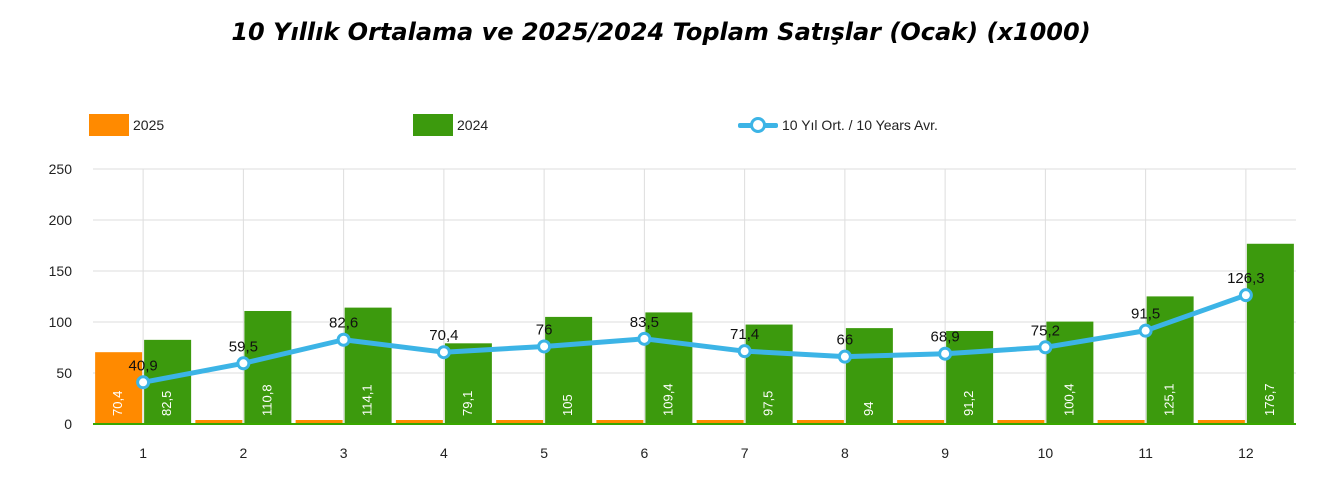 This screenshot has height=498, width=1322. What do you see at coordinates (473, 125) in the screenshot?
I see `legend-label-2024: 2024` at bounding box center [473, 125].